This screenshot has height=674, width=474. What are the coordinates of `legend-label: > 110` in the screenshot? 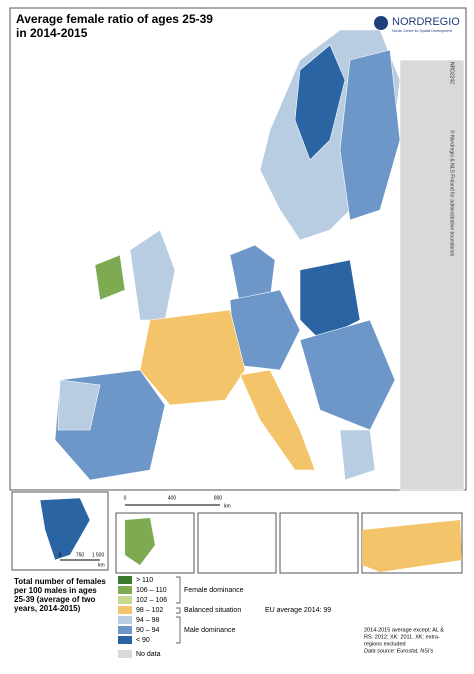 It's located at (144, 580).